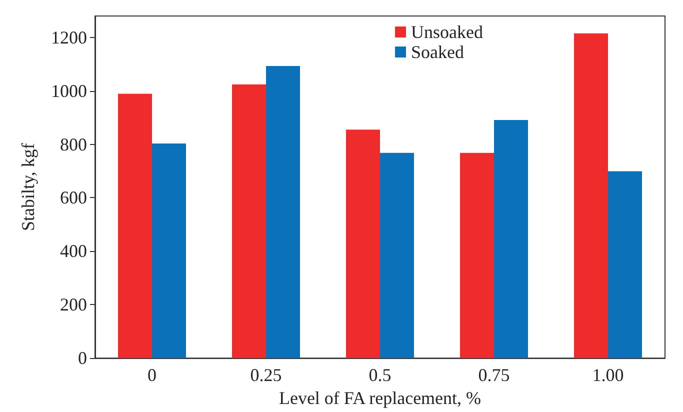  What do you see at coordinates (437, 52) in the screenshot?
I see `legend-label: Soaked` at bounding box center [437, 52].